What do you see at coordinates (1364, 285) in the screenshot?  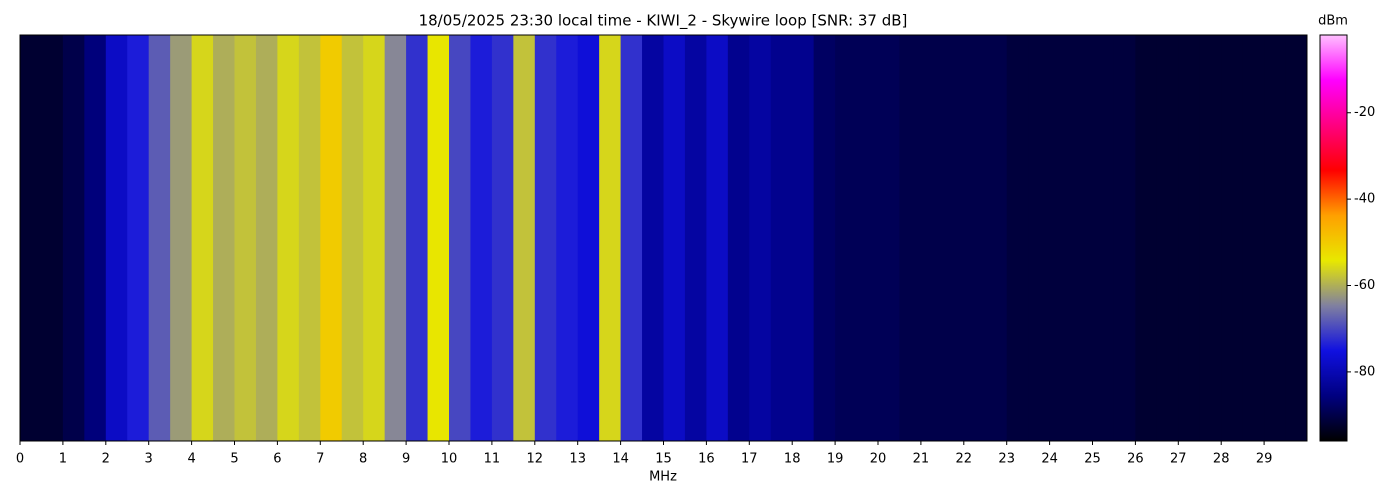 I see `colorbar-tick-label: -60` at bounding box center [1364, 285].